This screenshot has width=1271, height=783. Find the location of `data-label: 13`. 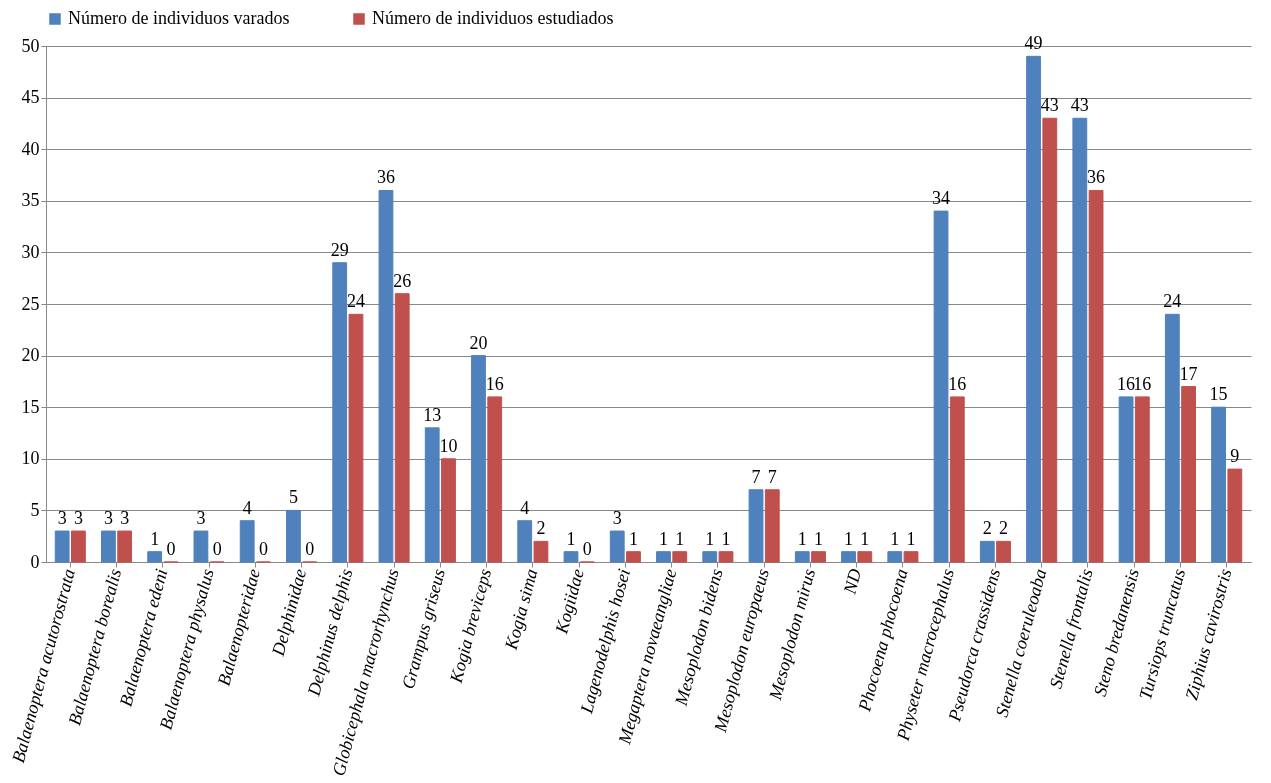

data-label: 13 is located at coordinates (432, 414).